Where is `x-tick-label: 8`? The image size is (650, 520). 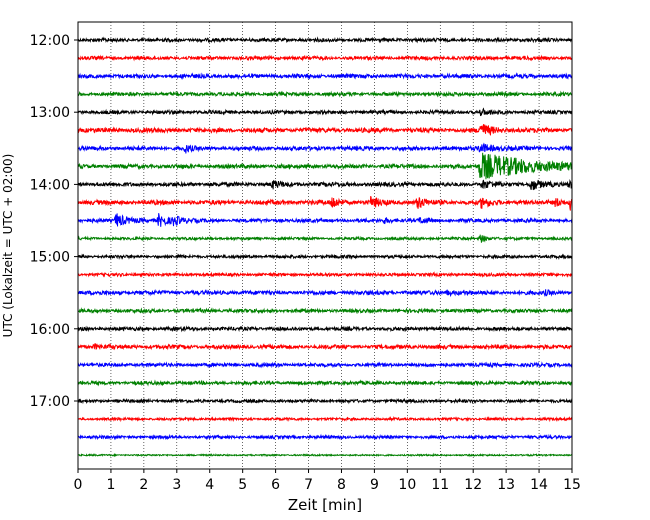 x-tick-label: 8 is located at coordinates (341, 485).